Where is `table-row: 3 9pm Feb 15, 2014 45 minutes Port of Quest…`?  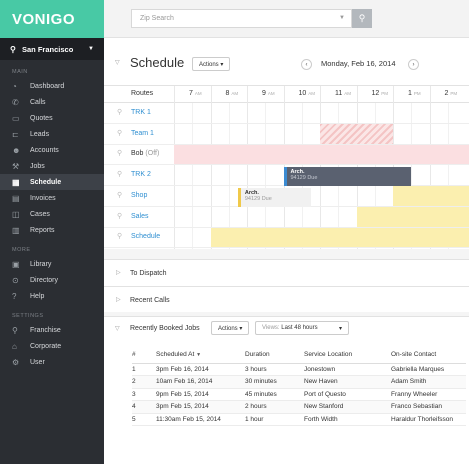
table-row: 3 9pm Feb 15, 2014 45 minutes Port of Quest… is located at coordinates (299, 394).